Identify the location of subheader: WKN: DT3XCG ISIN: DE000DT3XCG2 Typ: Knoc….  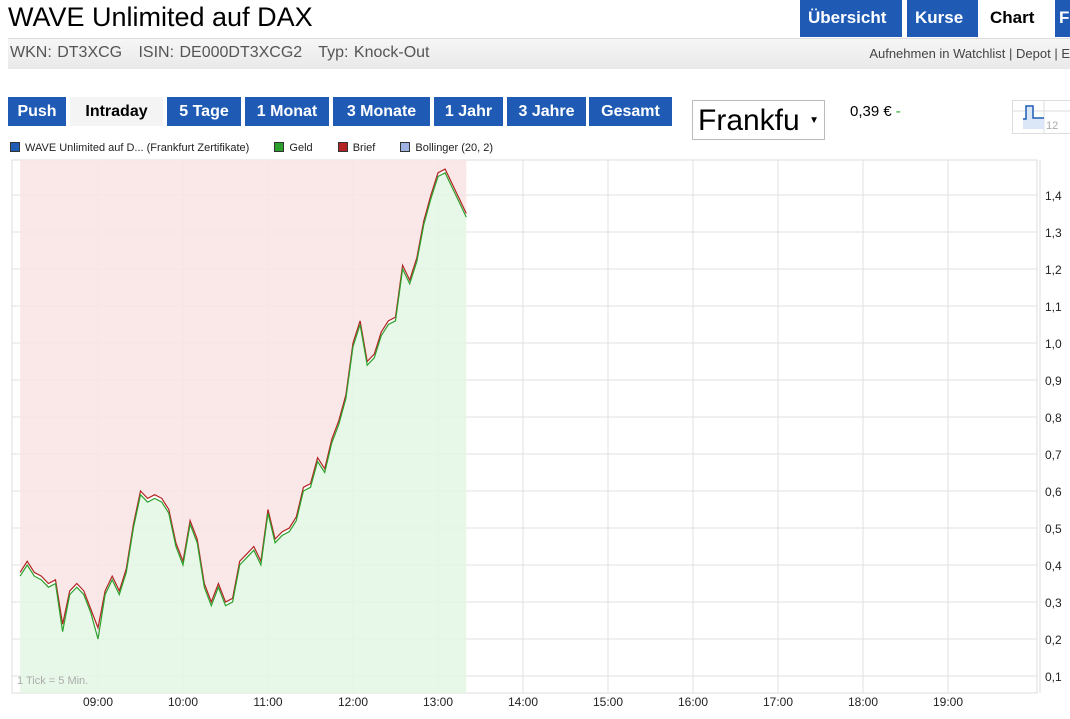
(539, 53).